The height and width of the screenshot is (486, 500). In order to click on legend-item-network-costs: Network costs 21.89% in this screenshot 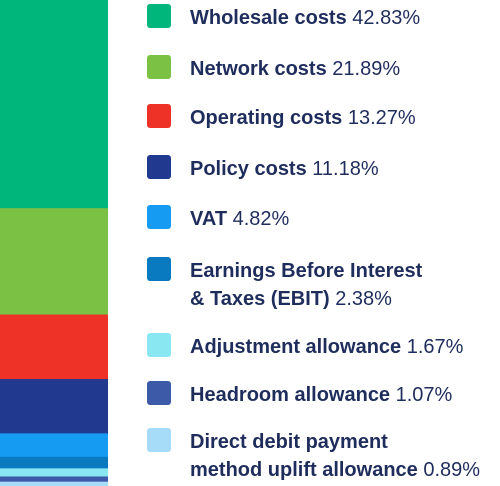, I will do `click(273, 69)`.